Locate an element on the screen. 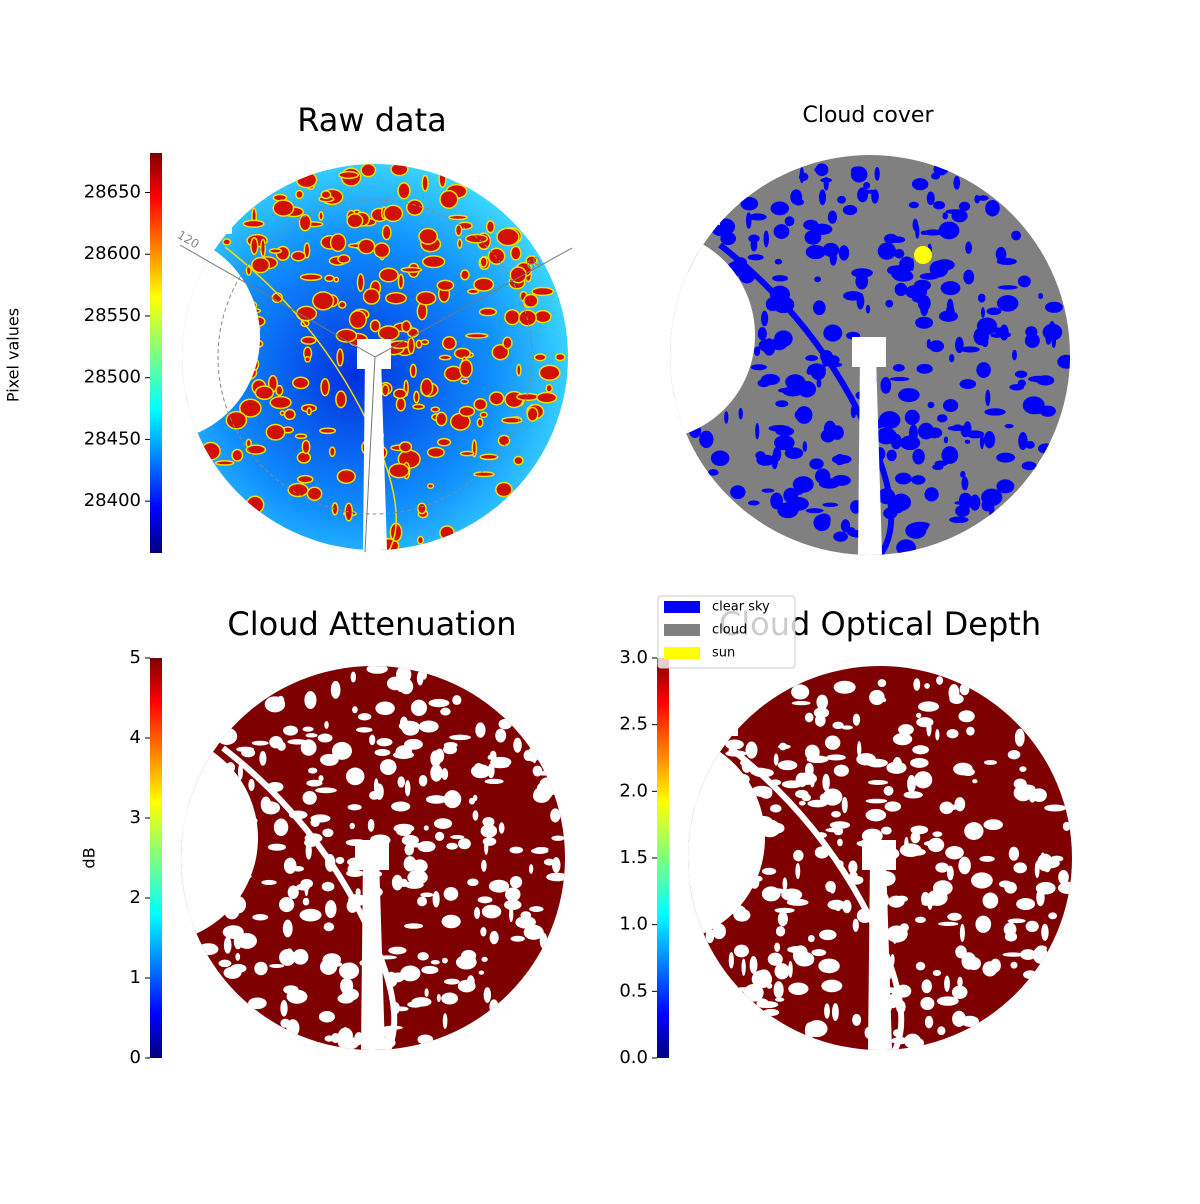 This screenshot has height=1204, width=1200. tick-label: 1.0 is located at coordinates (633, 924).